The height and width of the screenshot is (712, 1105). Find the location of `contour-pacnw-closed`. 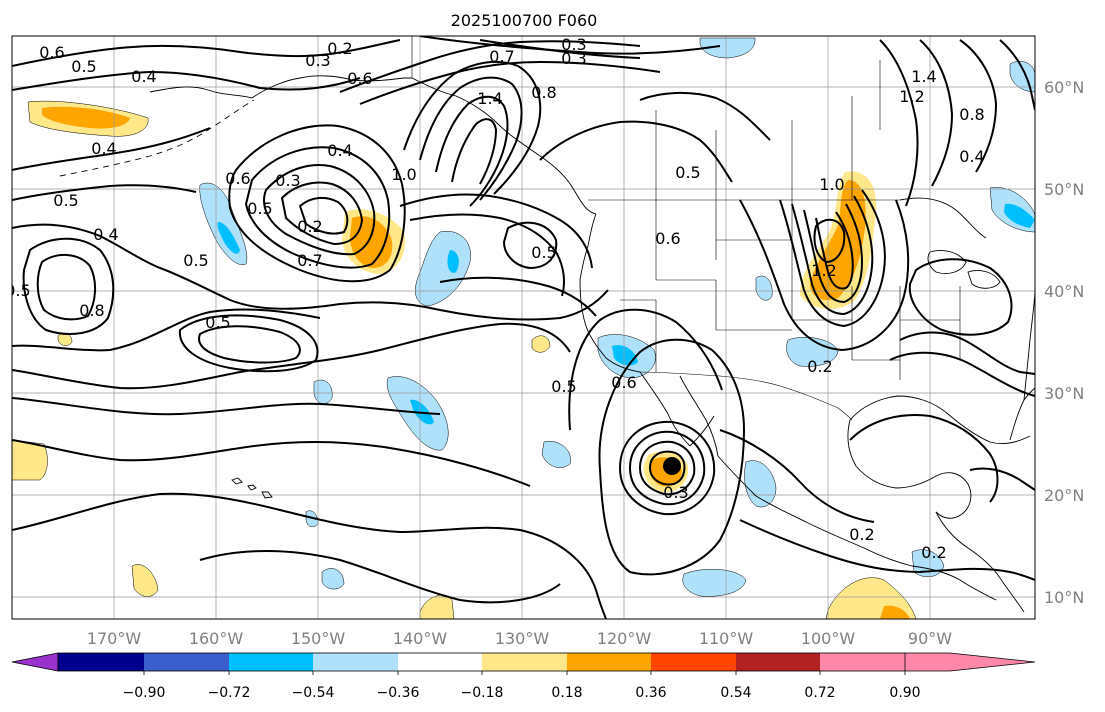

contour-pacnw-closed is located at coordinates (530, 245).